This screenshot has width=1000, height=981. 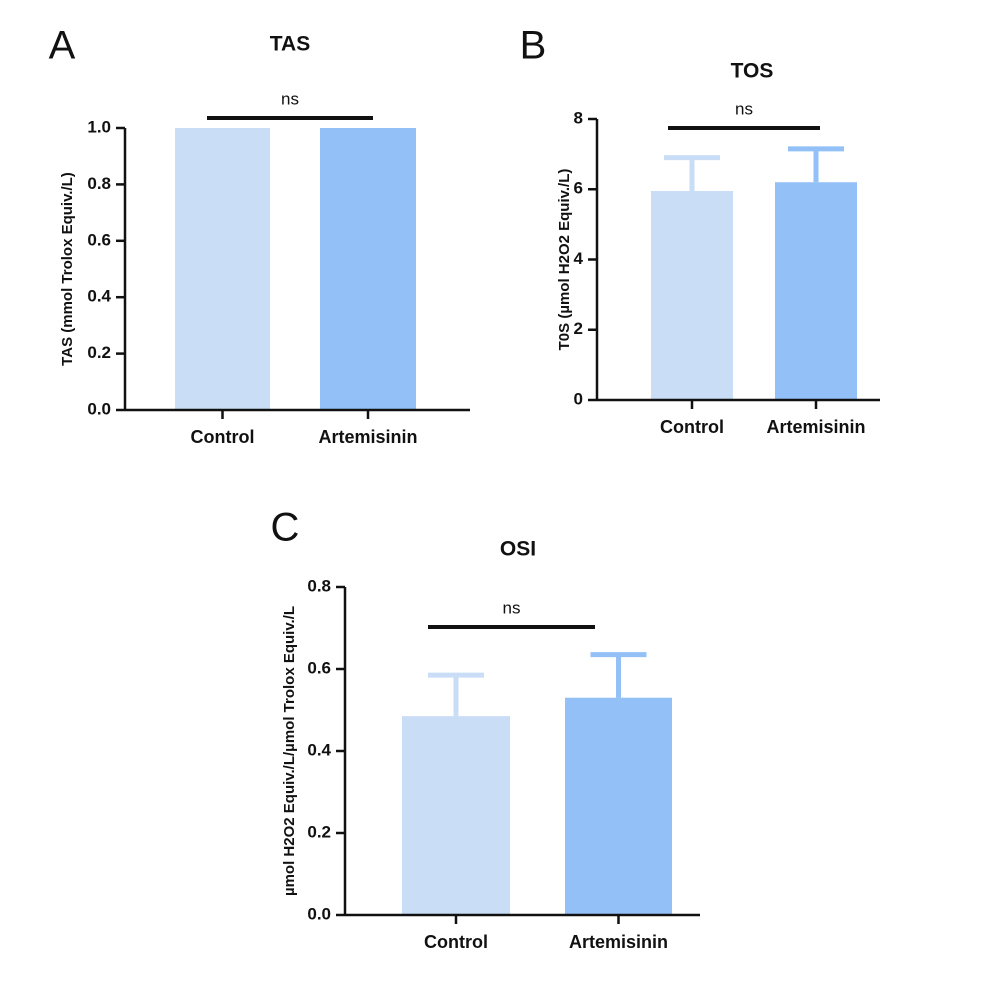 What do you see at coordinates (578, 328) in the screenshot?
I see `y-tick-label: 2` at bounding box center [578, 328].